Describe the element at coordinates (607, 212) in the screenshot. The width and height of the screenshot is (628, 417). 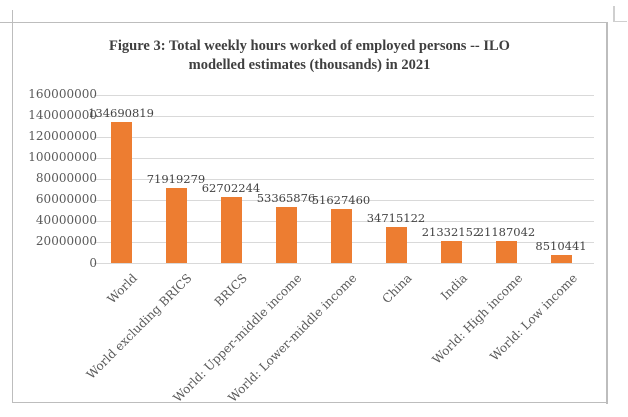
I see `cell-border-right` at that location.